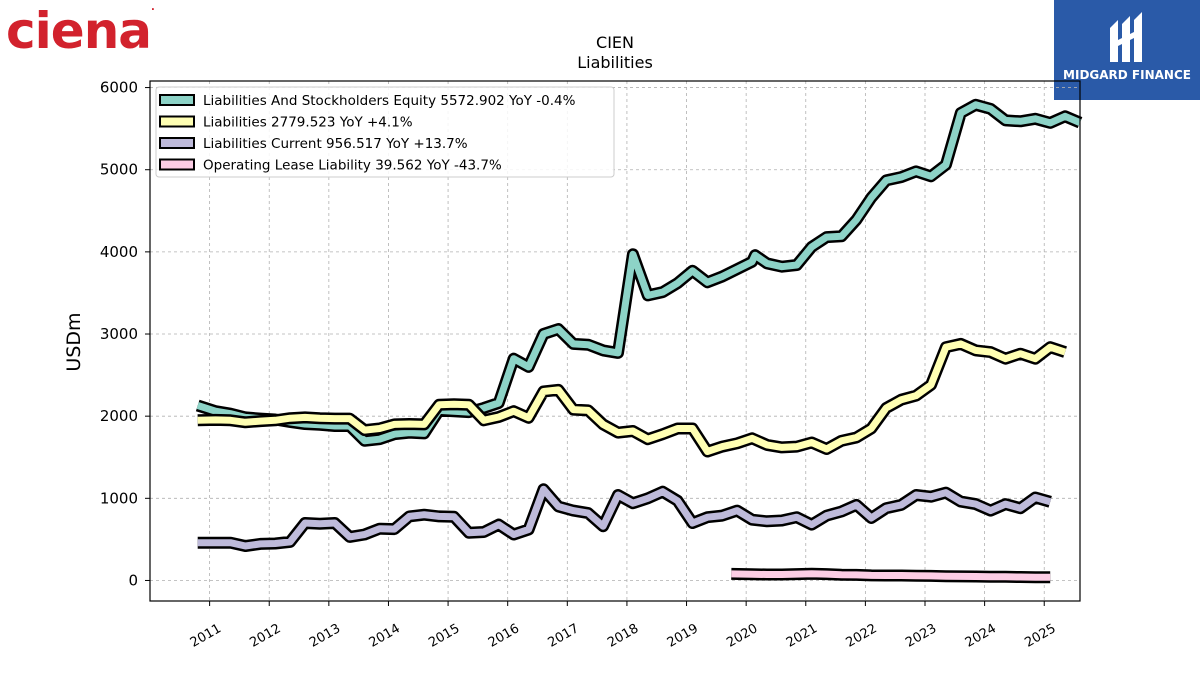 This screenshot has width=1200, height=675. What do you see at coordinates (133, 580) in the screenshot?
I see `y-tick-label: 0` at bounding box center [133, 580].